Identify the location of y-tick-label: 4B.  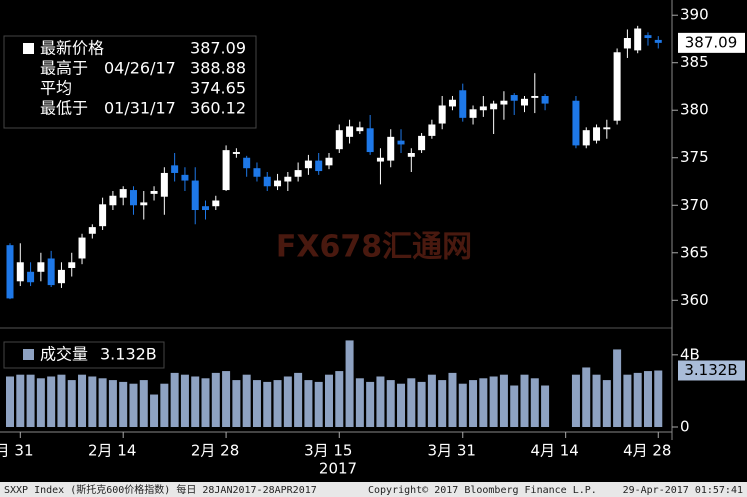
(690, 354).